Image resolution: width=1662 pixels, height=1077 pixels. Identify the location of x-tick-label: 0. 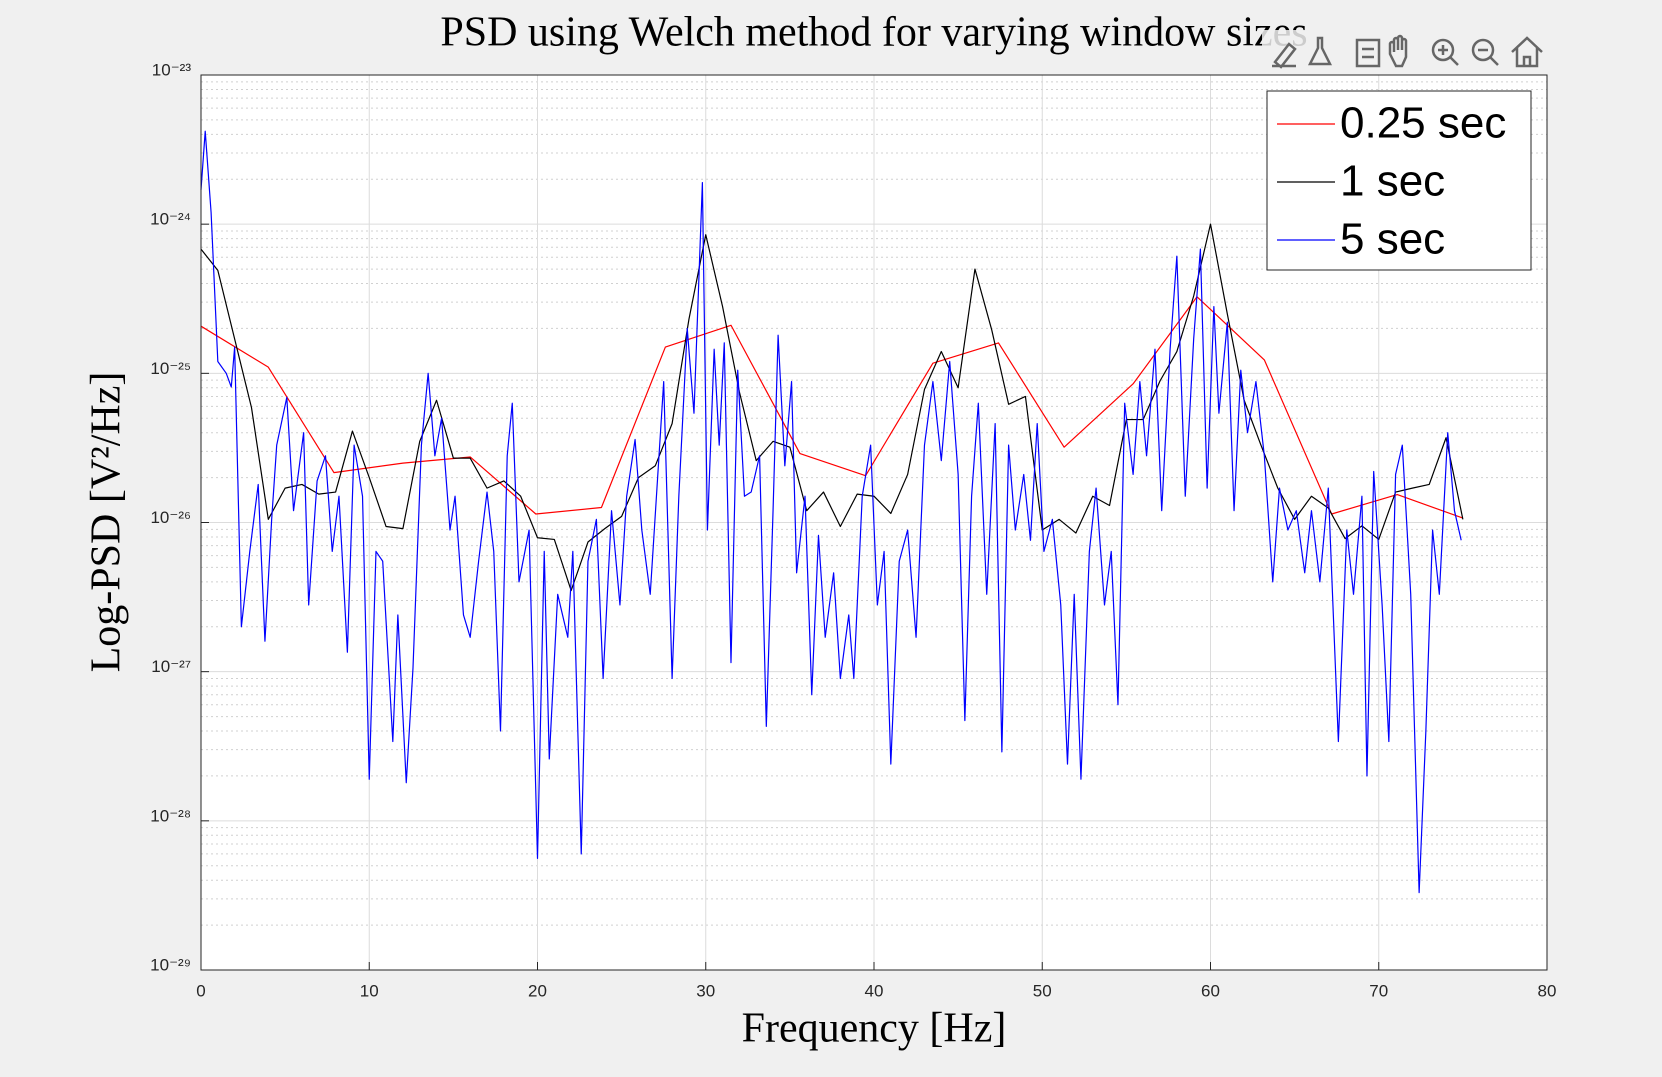
(200, 990).